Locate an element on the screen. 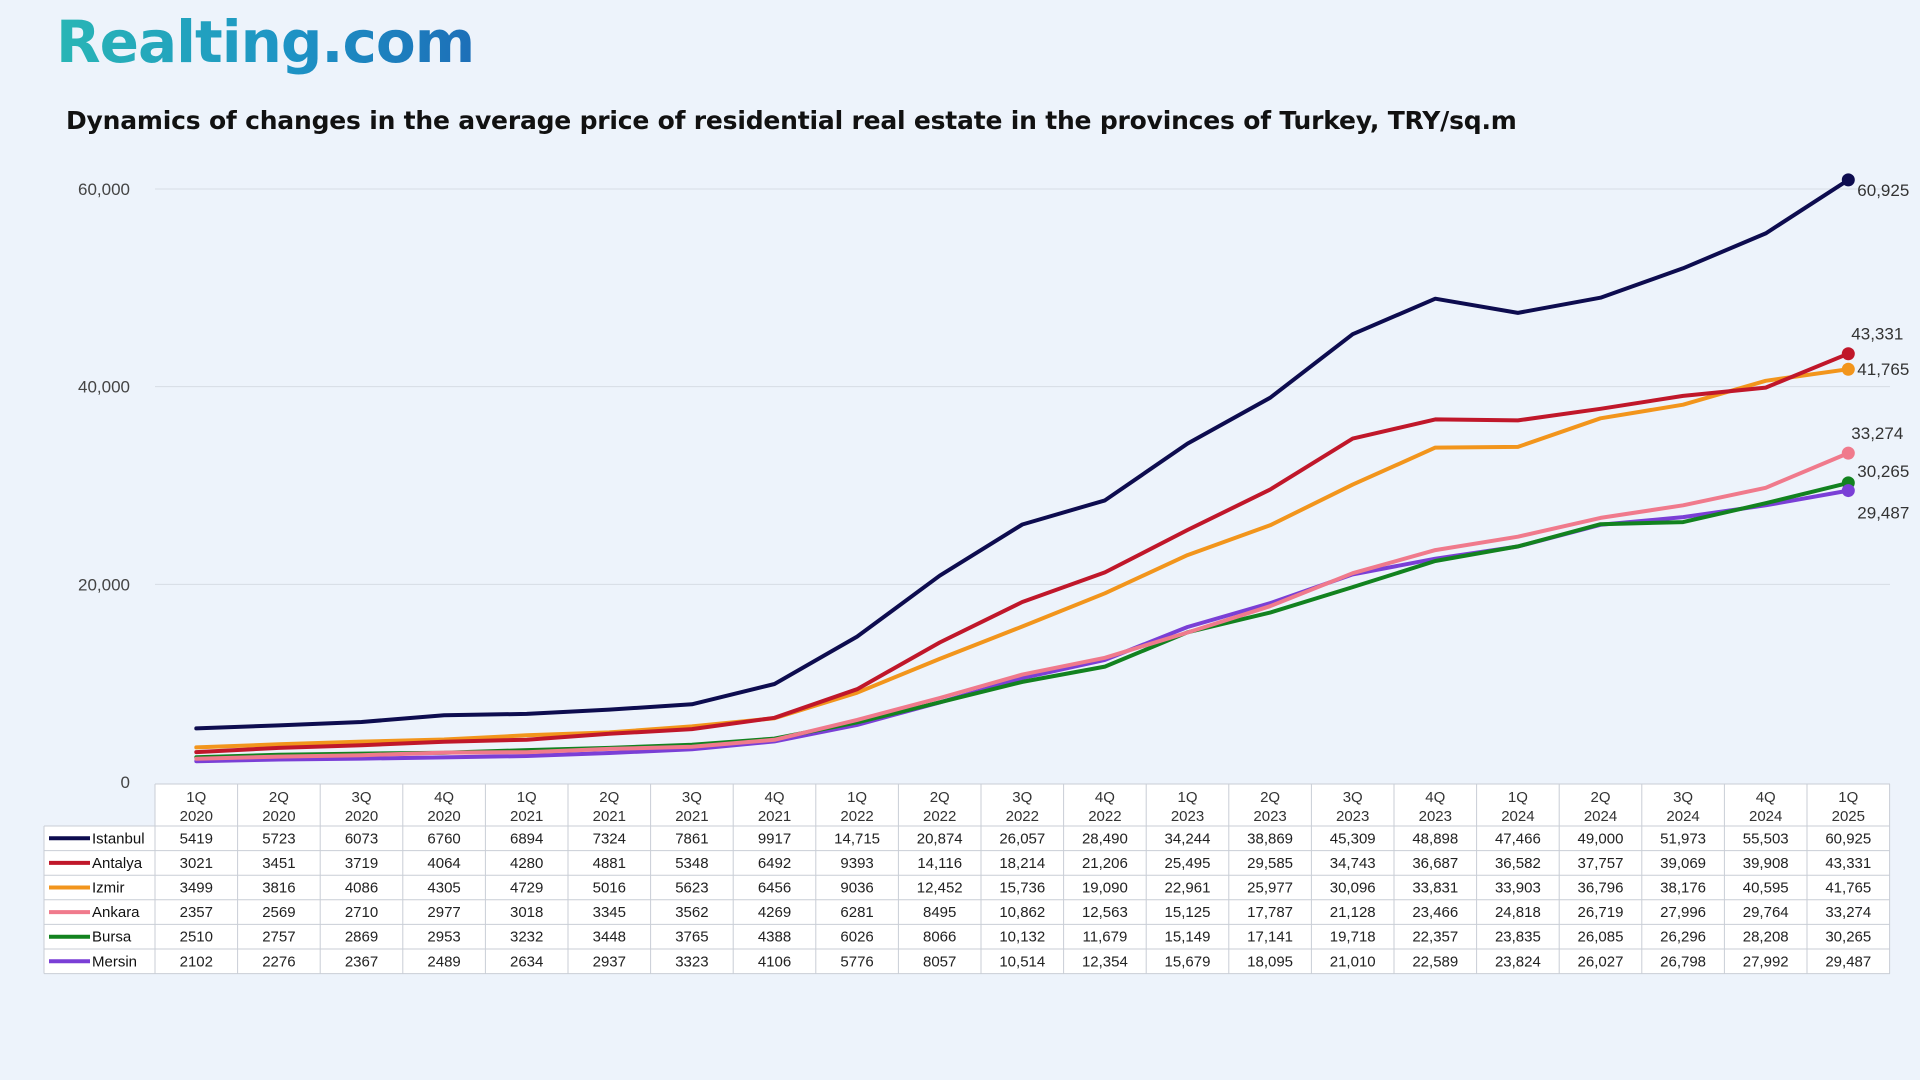 The height and width of the screenshot is (1080, 1920). table-cell: 30,096 is located at coordinates (1353, 888).